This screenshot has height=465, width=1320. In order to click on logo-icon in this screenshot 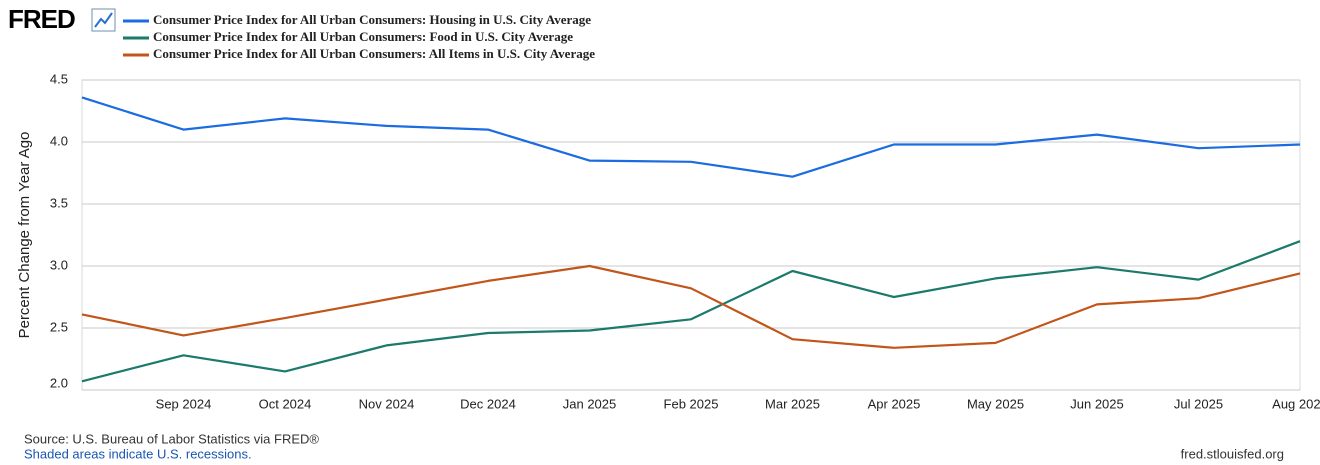, I will do `click(103, 20)`.